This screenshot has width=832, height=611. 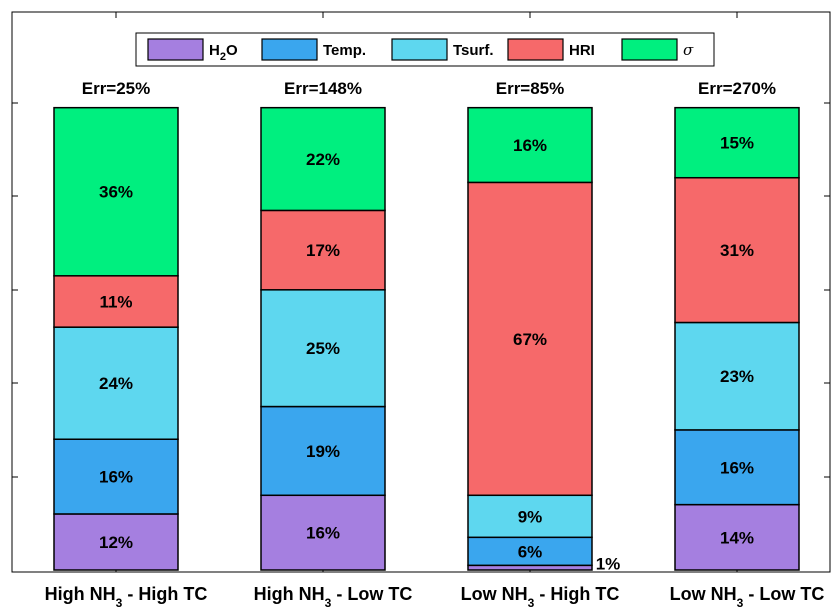 I want to click on segment-label-2-0: 1%, so click(x=608, y=564).